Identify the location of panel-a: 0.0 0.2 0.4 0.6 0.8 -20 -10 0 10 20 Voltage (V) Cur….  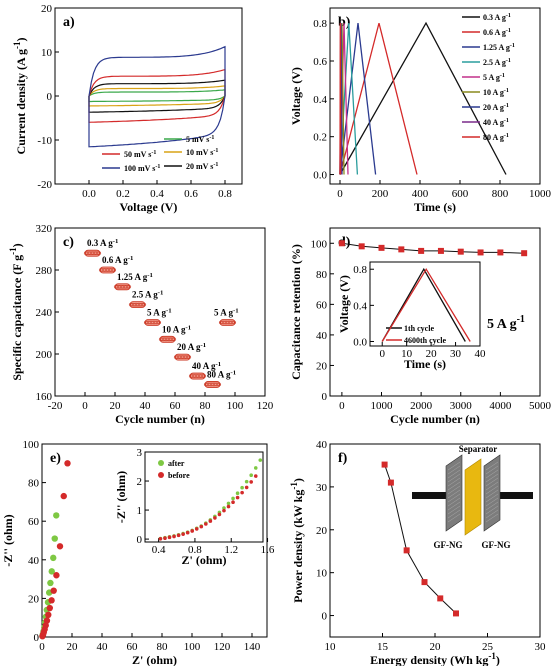
(127, 108).